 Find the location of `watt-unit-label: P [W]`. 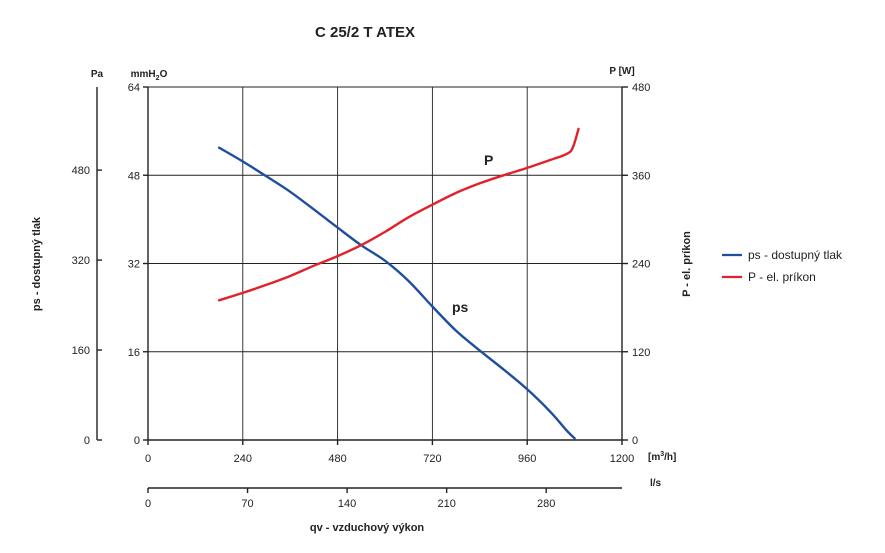

watt-unit-label: P [W] is located at coordinates (621, 71).